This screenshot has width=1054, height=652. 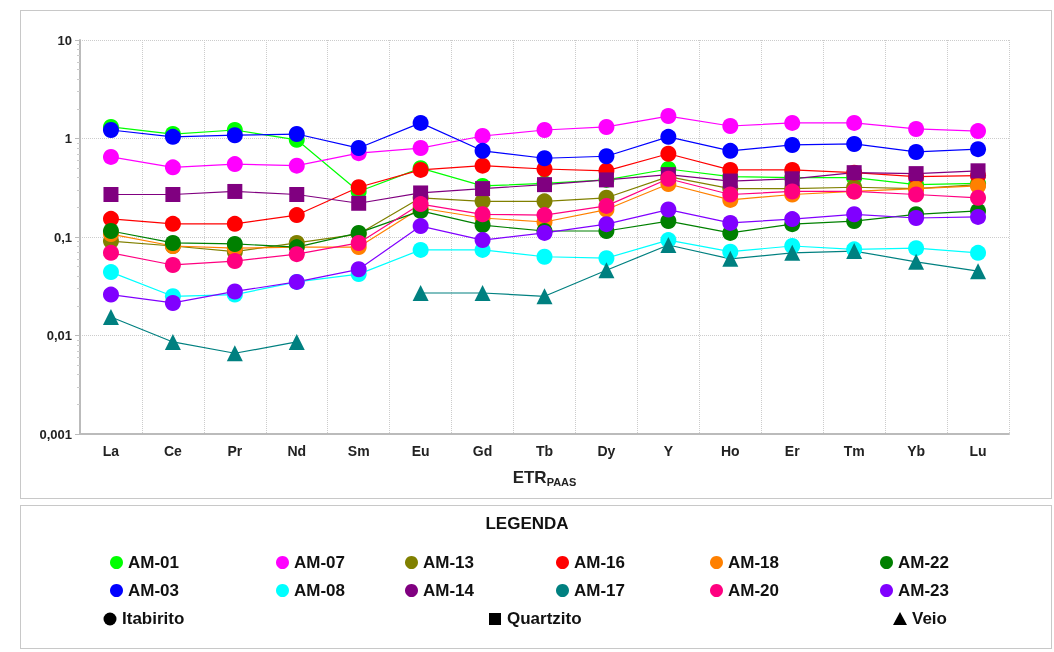 What do you see at coordinates (64, 40) in the screenshot?
I see `y-tick-label: 10` at bounding box center [64, 40].